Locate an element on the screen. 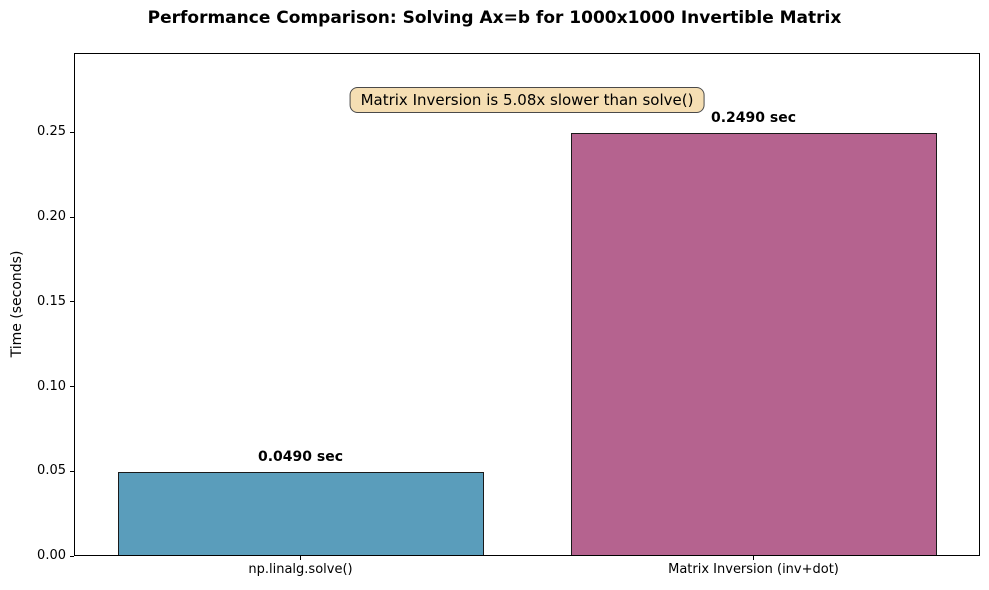 This screenshot has height=590, width=989. y-tick-label: 0.25 is located at coordinates (51, 132).